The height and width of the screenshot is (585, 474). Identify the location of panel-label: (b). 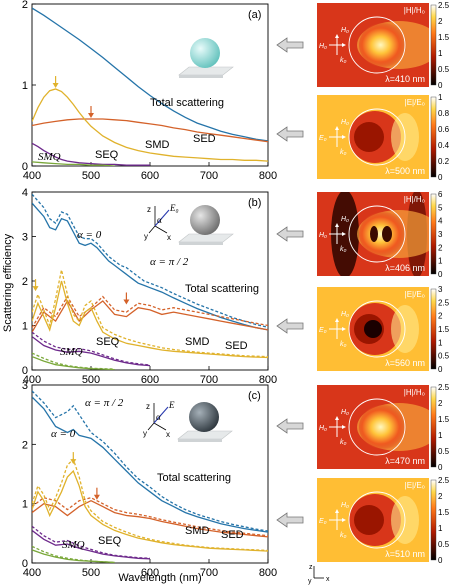
(254, 203).